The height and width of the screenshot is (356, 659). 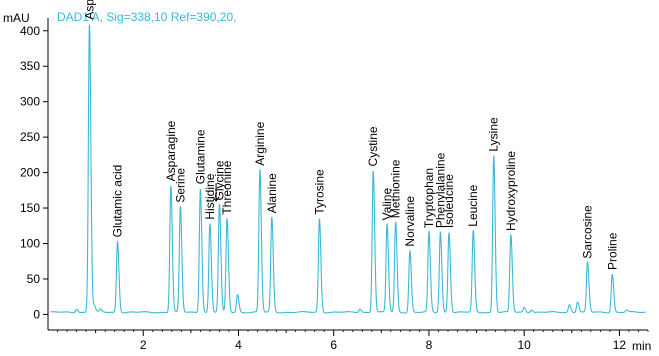 I want to click on peak-label: Glutamine, so click(x=200, y=156).